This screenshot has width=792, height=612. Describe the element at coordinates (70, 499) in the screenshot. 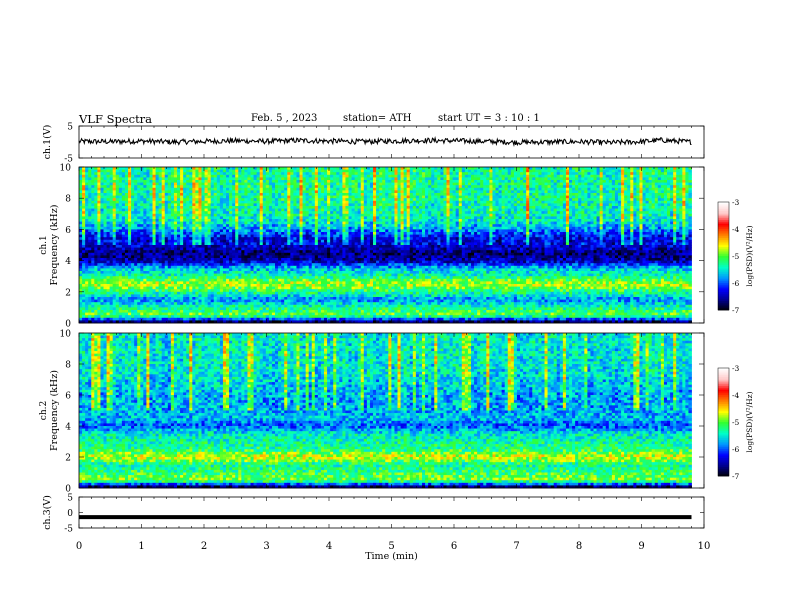

I see `ch3-y-tick-label: 5` at that location.